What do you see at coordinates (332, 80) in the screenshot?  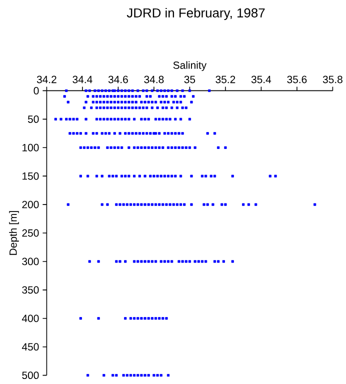 I see `x-tick-label: 35.8` at bounding box center [332, 80].